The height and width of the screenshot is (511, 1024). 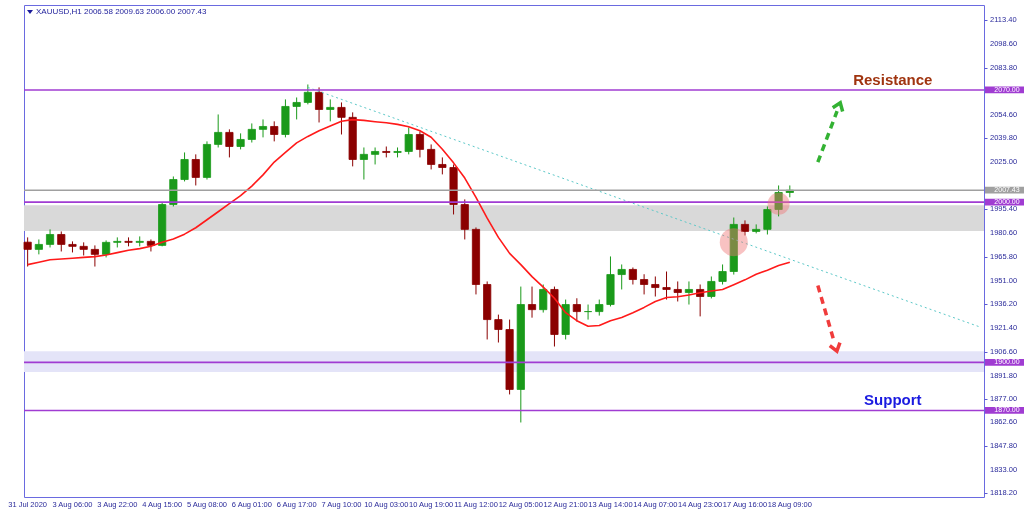 I want to click on chart-title: XAUUSD,H1 2006.58 2009.63 2006.00 2007.43, so click(x=121, y=11).